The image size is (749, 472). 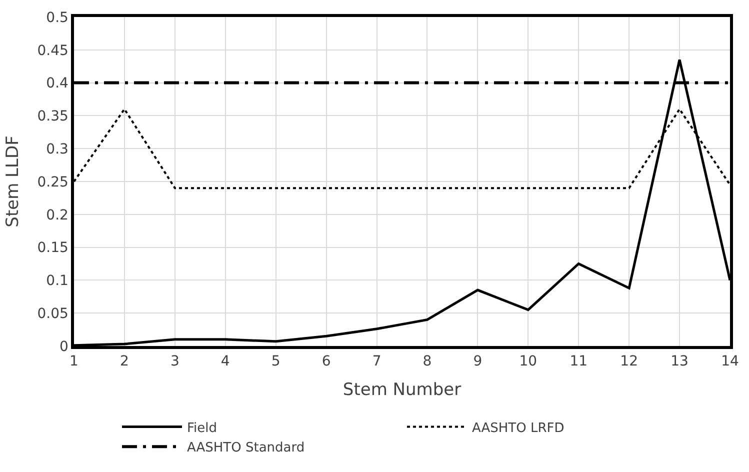 What do you see at coordinates (52, 248) in the screenshot?
I see `y-tick-label: 0.15` at bounding box center [52, 248].